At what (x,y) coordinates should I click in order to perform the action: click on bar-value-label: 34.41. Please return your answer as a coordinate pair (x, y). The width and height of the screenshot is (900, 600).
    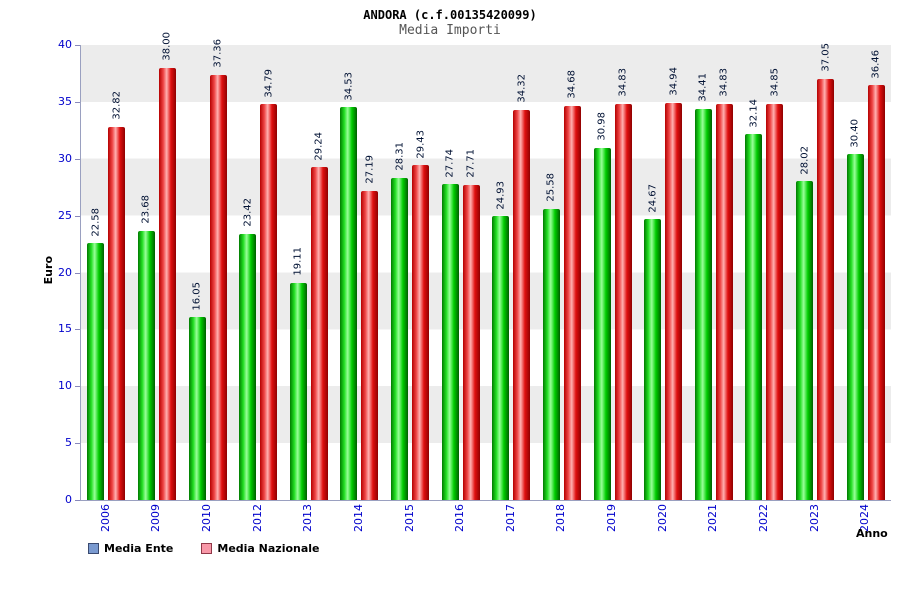
    Looking at the image, I should click on (703, 89).